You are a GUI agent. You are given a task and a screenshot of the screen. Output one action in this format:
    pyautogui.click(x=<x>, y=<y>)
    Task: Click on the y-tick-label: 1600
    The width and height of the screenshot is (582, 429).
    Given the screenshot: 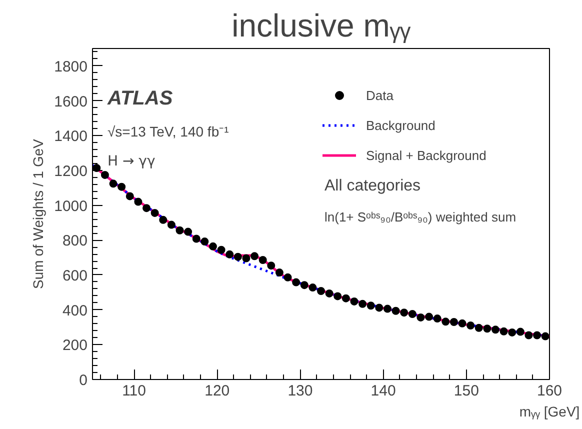 What is the action you would take?
    pyautogui.click(x=71, y=101)
    